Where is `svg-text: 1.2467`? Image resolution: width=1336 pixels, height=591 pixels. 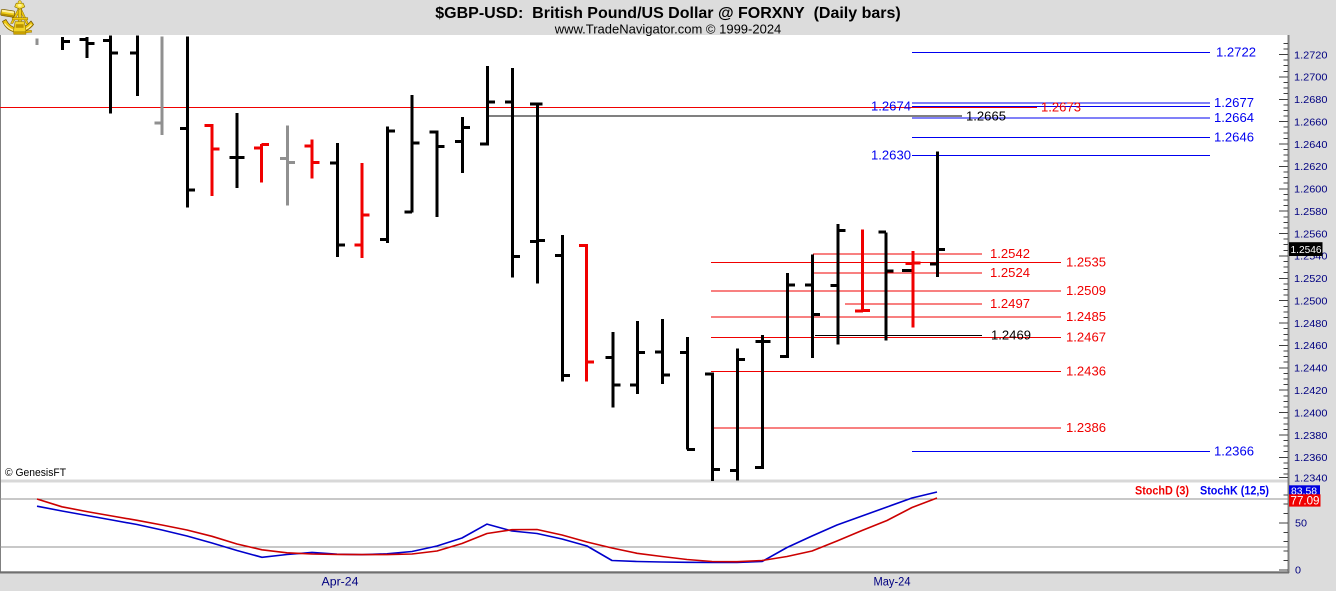 svg-text: 1.2467 is located at coordinates (1086, 338).